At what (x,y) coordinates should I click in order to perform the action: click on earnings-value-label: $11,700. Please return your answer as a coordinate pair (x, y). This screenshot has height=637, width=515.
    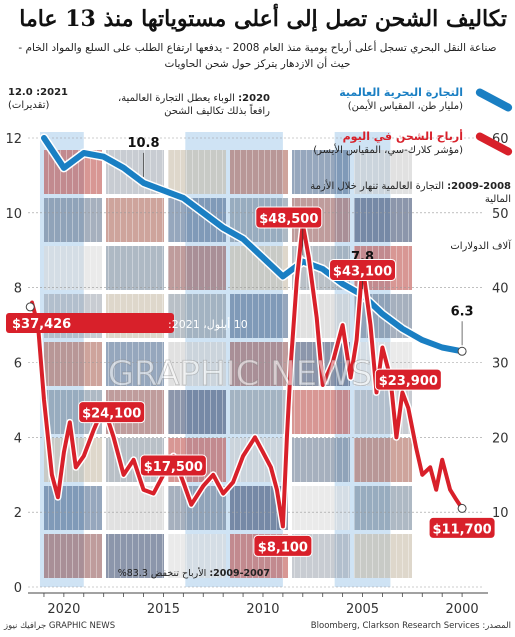
    Looking at the image, I should click on (461, 529).